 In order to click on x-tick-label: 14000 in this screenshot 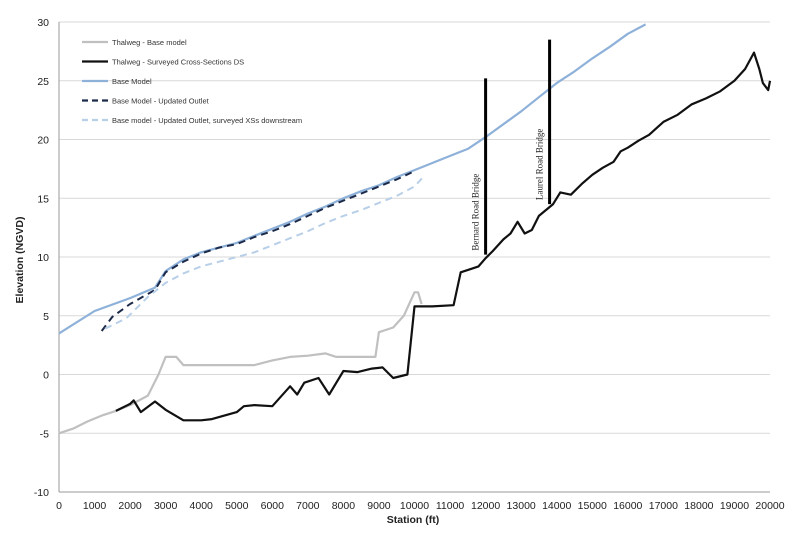, I will do `click(556, 506)`.